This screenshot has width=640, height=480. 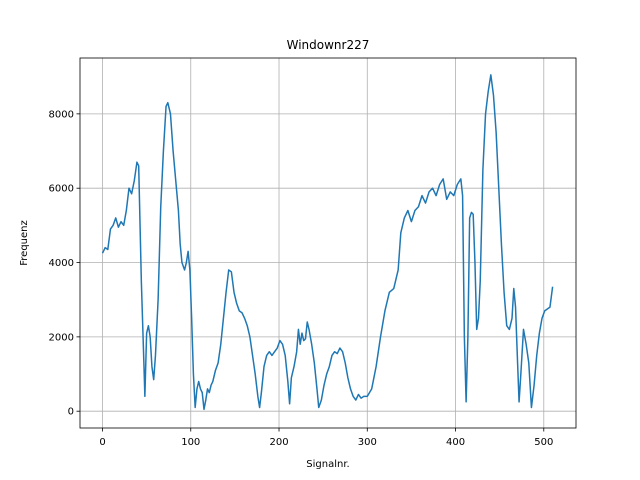 What do you see at coordinates (327, 464) in the screenshot?
I see `x-axis-label: Signalnr.` at bounding box center [327, 464].